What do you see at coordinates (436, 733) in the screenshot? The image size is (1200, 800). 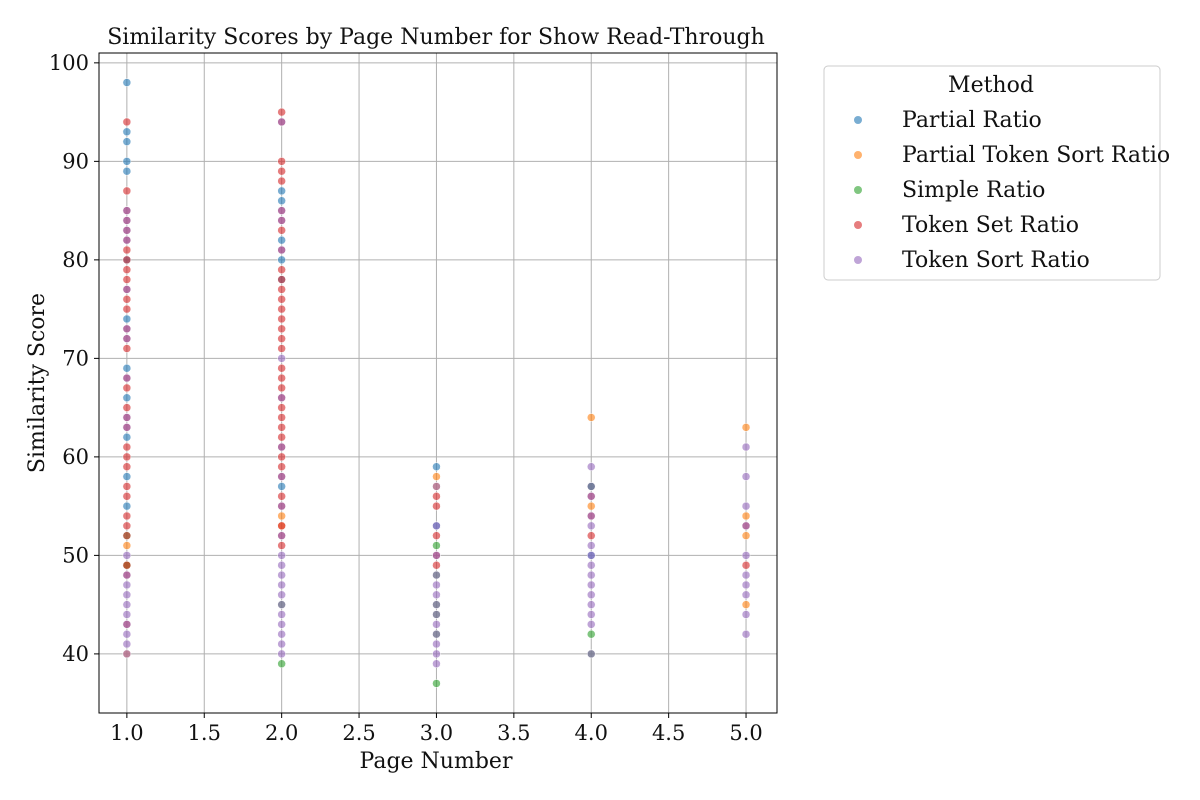 I see `x-tick-label: 3.0` at bounding box center [436, 733].